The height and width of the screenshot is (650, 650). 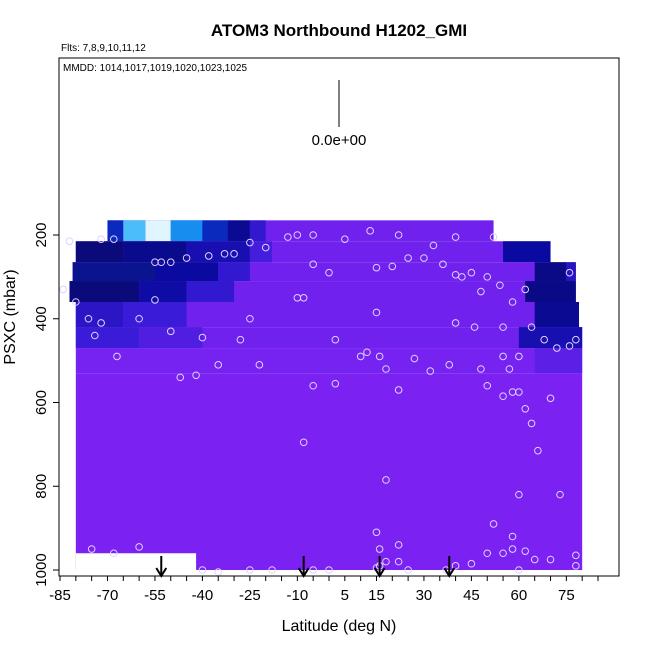 What do you see at coordinates (424, 595) in the screenshot?
I see `x-tick-label: 30` at bounding box center [424, 595].